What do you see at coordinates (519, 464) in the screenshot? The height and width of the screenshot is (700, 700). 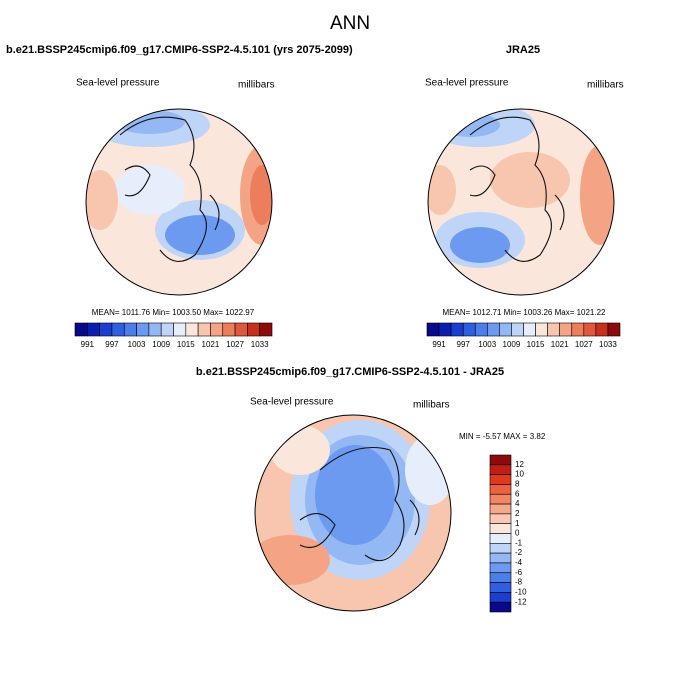 I see `colorbar-label: 12` at bounding box center [519, 464].